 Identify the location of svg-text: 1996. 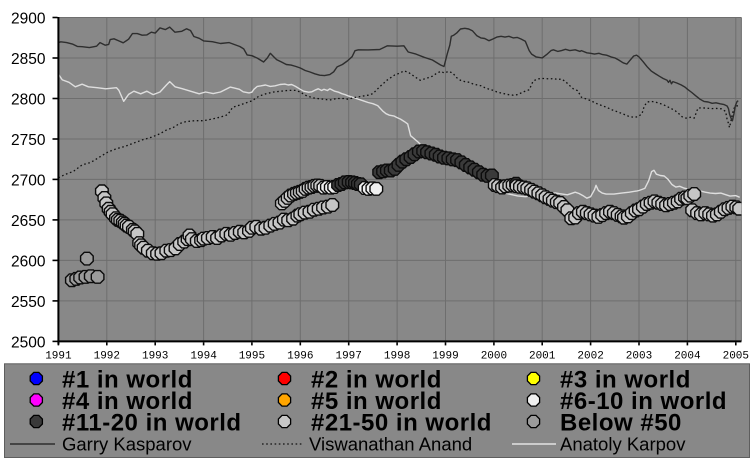
(300, 356).